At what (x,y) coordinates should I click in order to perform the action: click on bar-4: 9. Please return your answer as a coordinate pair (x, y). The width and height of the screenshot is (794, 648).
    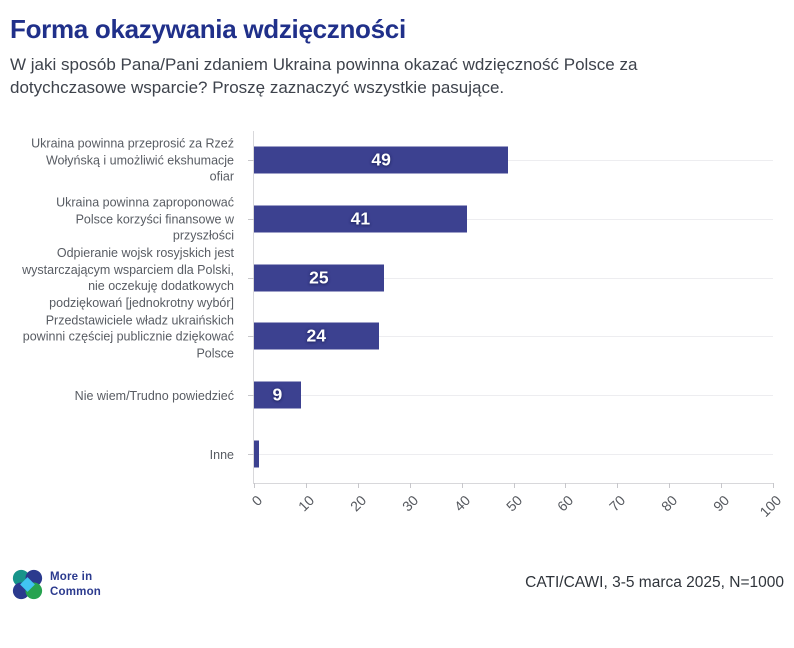
    Looking at the image, I should click on (277, 395).